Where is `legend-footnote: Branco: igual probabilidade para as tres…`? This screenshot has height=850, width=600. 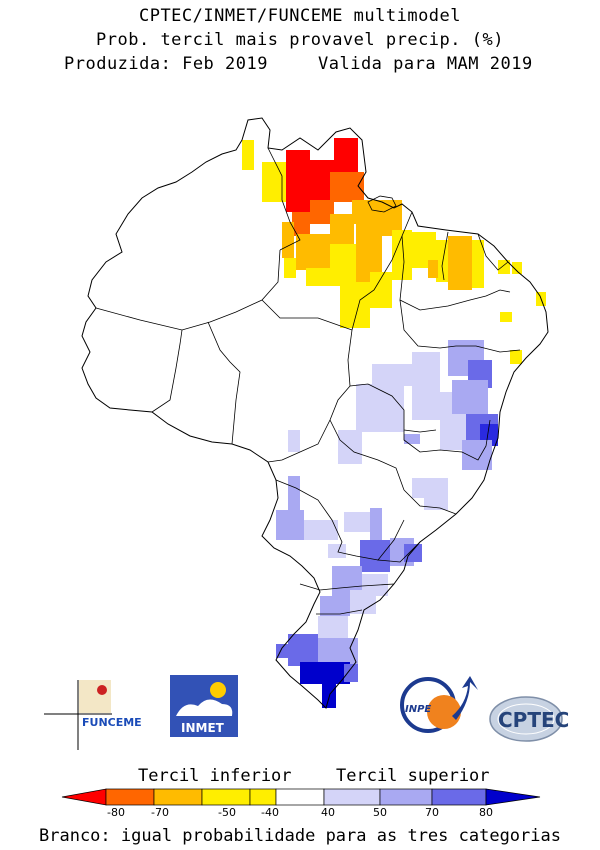 legend-footnote: Branco: igual probabilidade para as tres… is located at coordinates (300, 836).